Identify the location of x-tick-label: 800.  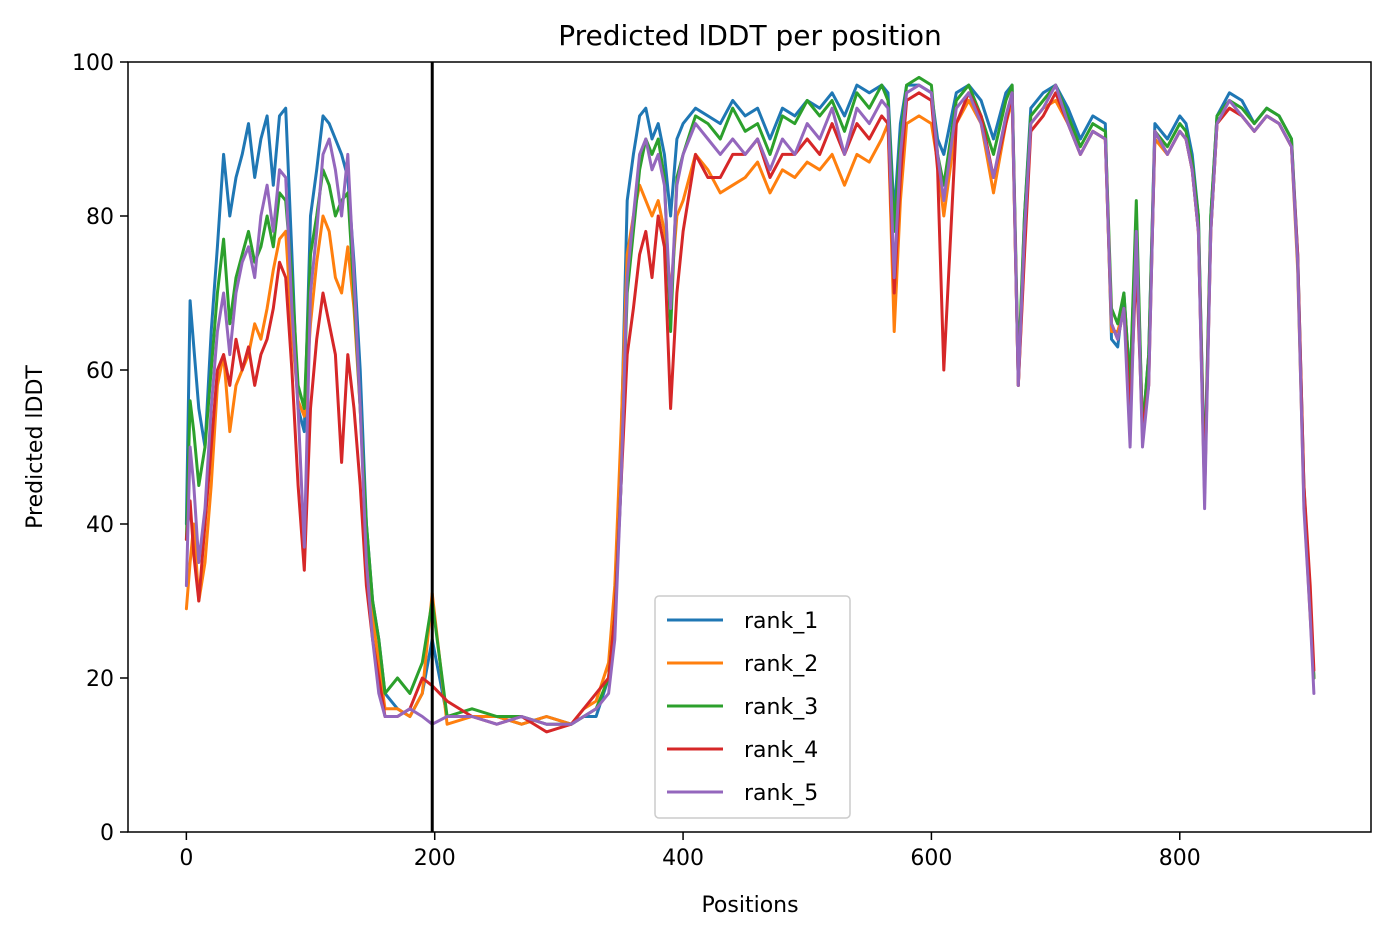
(1180, 858).